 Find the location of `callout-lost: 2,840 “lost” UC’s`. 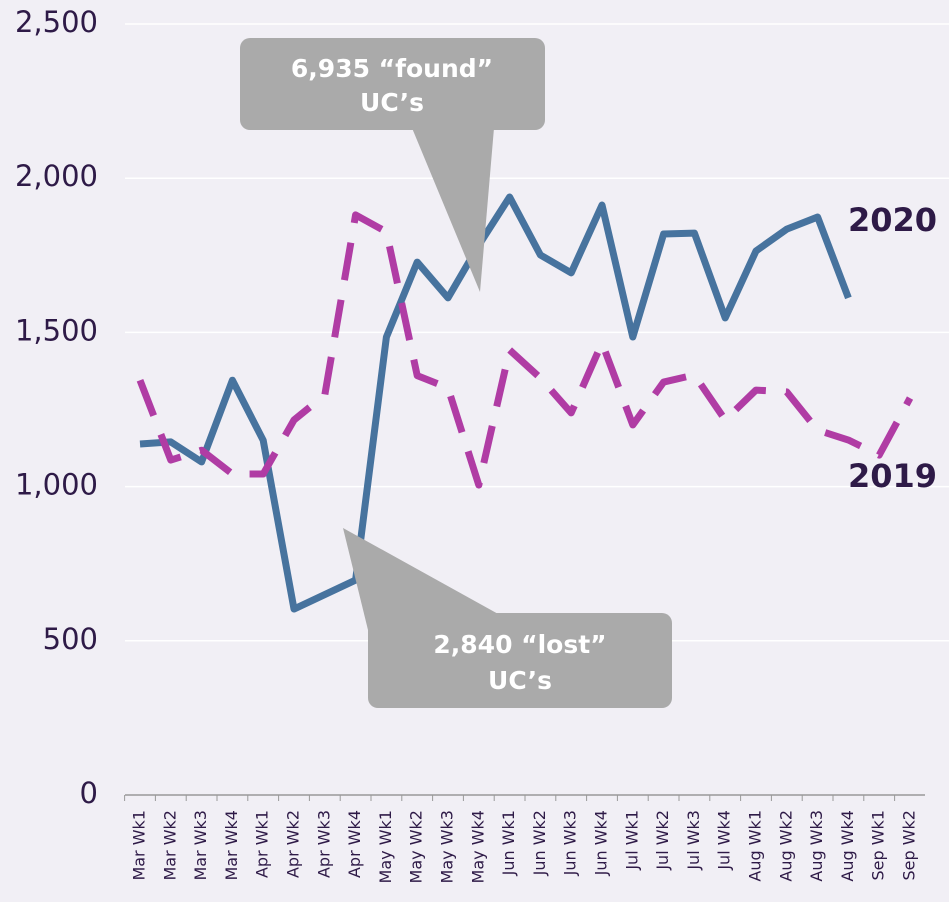

callout-lost: 2,840 “lost” UC’s is located at coordinates (507, 618).